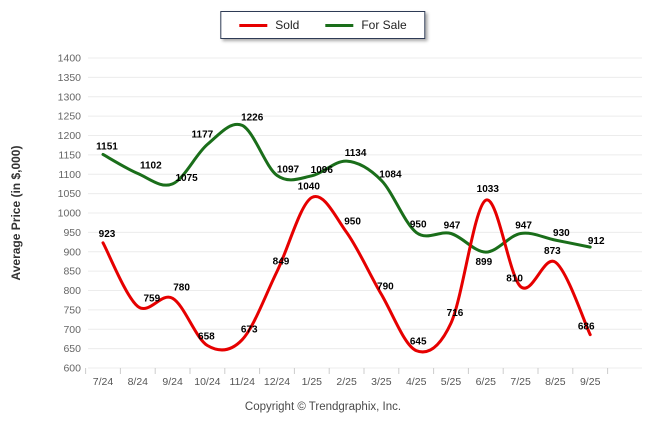 This screenshot has width=646, height=434. What do you see at coordinates (277, 382) in the screenshot?
I see `x-tick-label: 12/24` at bounding box center [277, 382].